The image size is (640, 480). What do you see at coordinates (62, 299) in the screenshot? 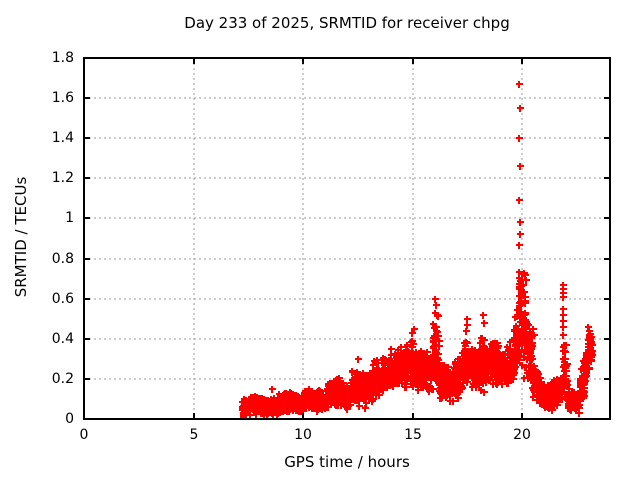
I see `y-tick-label: 0.6` at bounding box center [62, 299].